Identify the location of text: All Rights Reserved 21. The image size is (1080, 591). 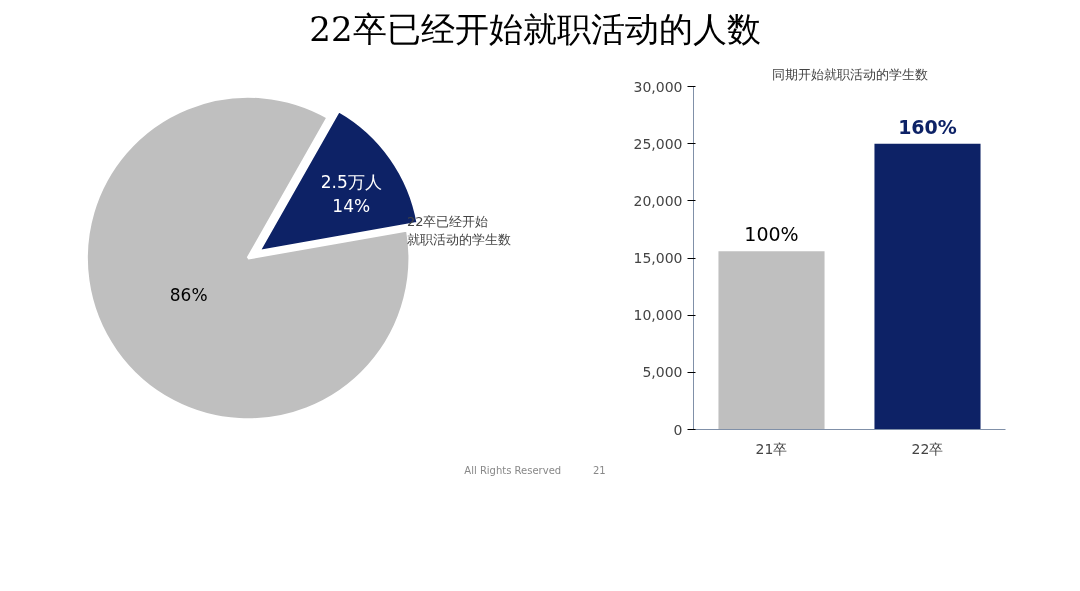
(535, 470).